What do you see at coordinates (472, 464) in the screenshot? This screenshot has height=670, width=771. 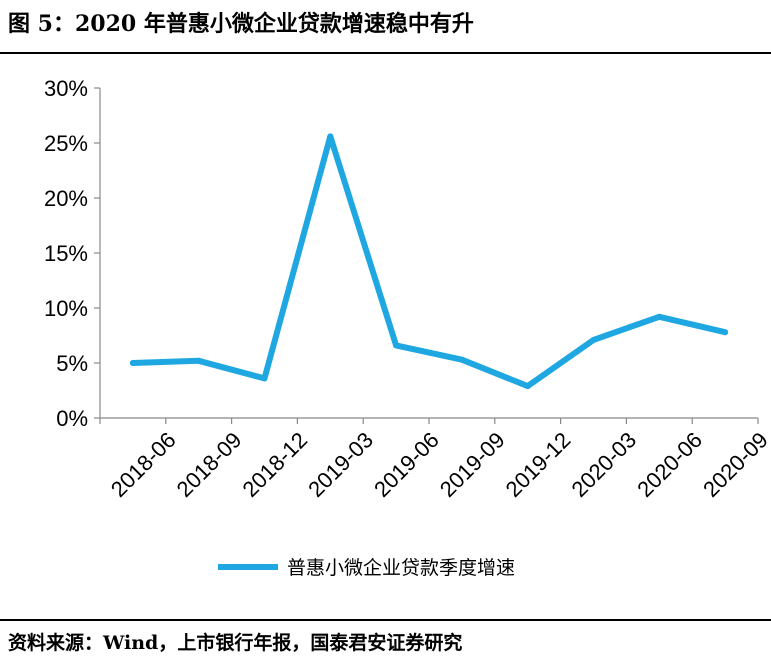 I see `x-tick-label: 2019-09` at bounding box center [472, 464].